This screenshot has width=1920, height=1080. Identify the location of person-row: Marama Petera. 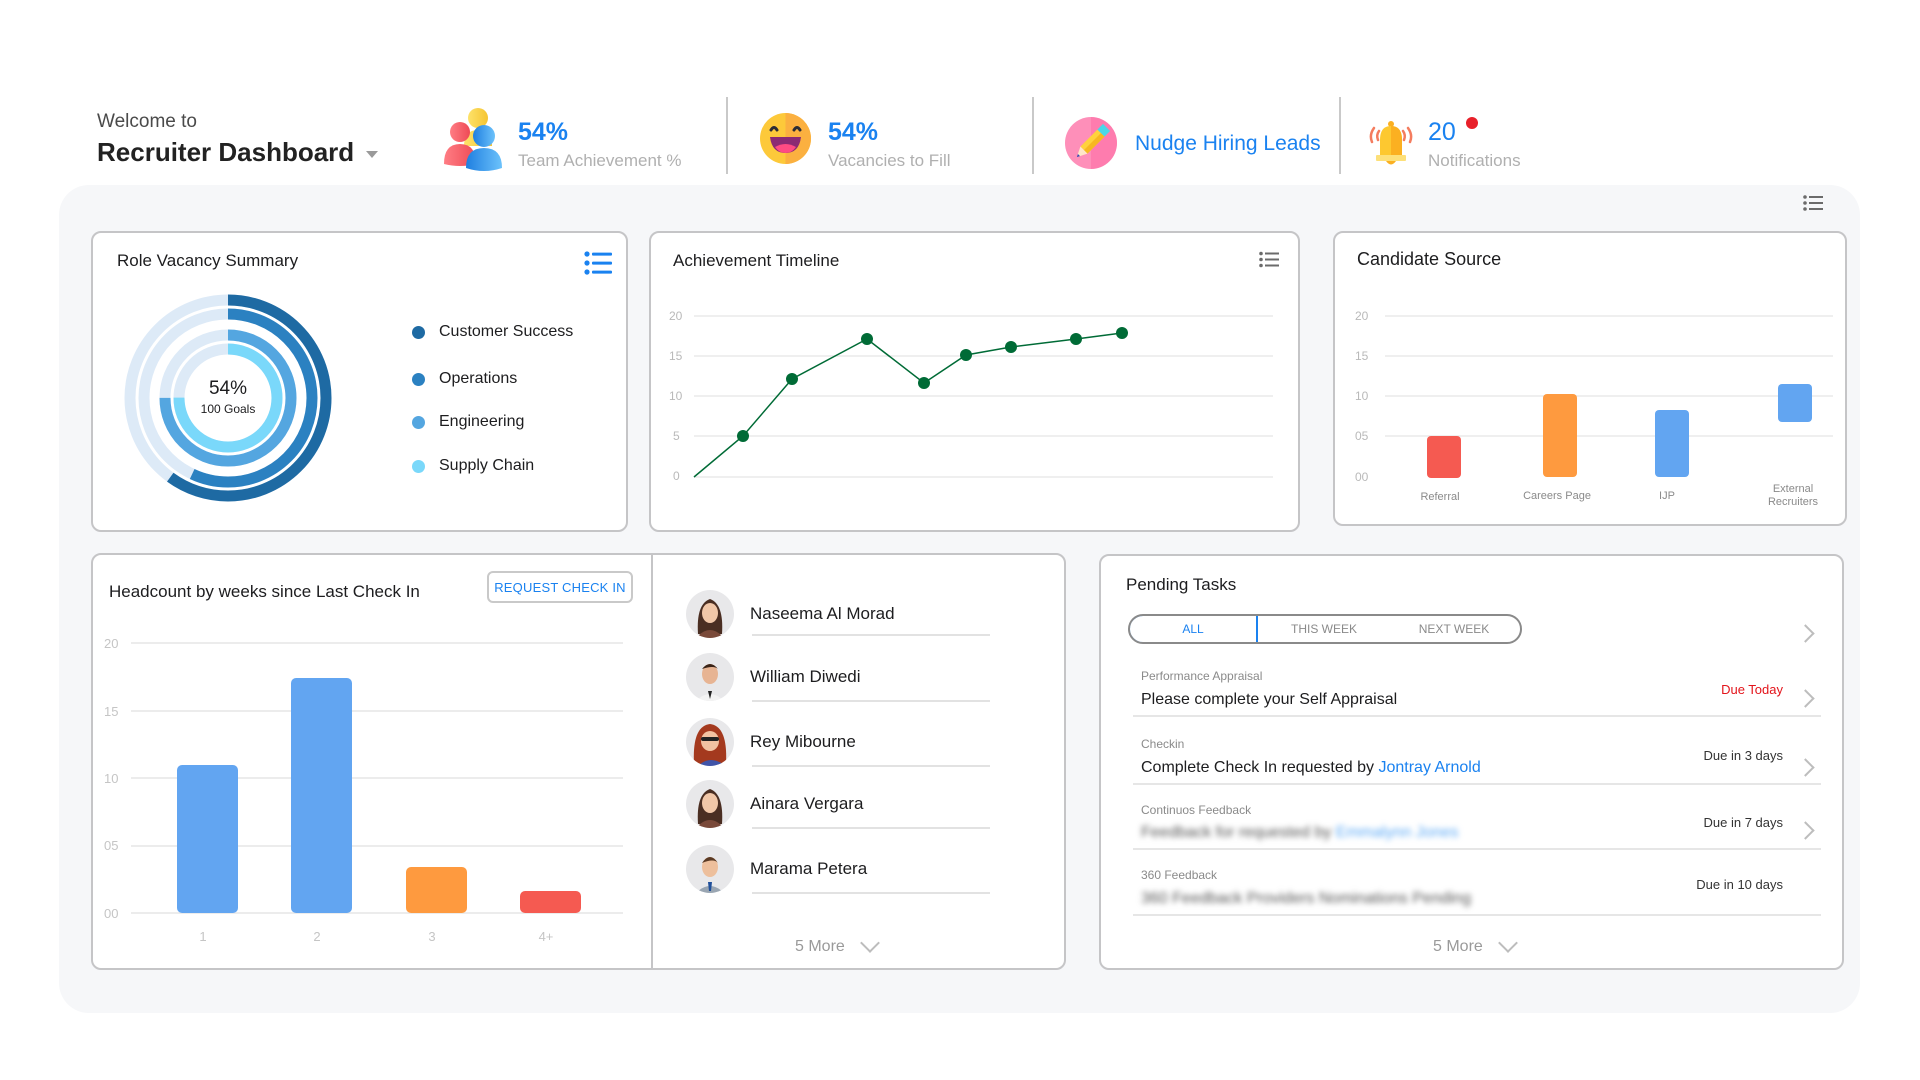
(776, 869).